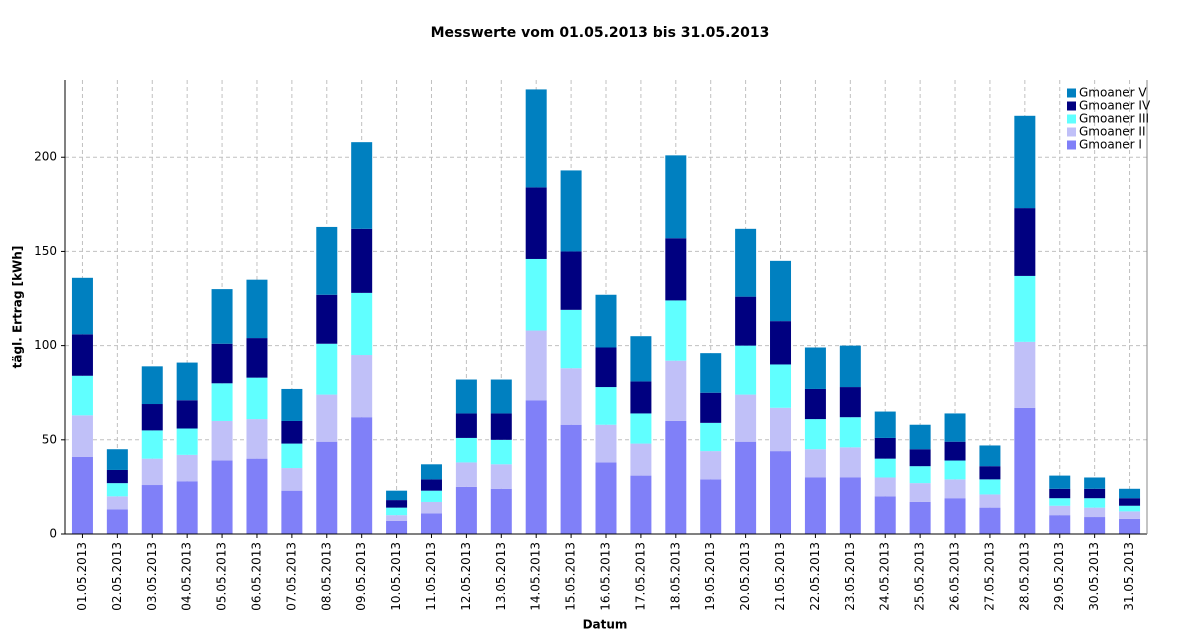  I want to click on x-tick-label: 11.05.2013, so click(431, 576).